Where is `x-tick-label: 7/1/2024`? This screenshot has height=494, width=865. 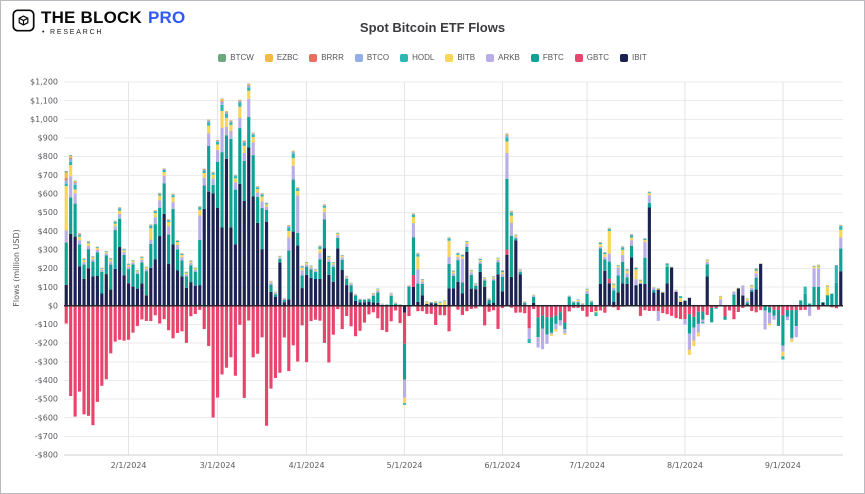
x-tick-label: 7/1/2024 is located at coordinates (587, 465).